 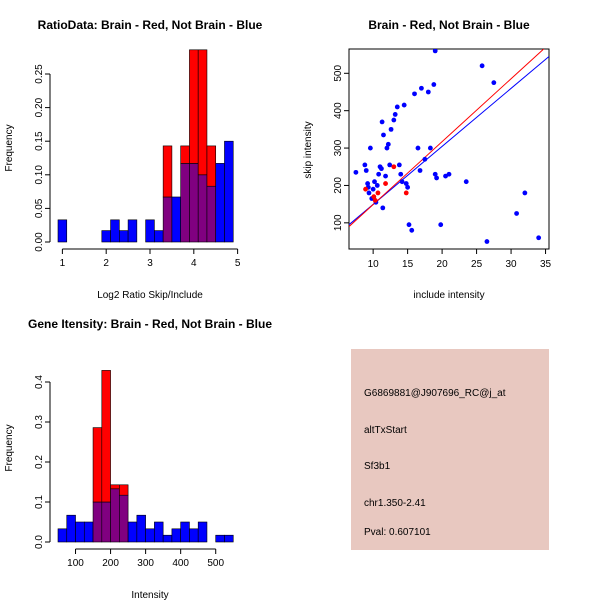 What do you see at coordinates (39, 502) in the screenshot?
I see `gene-y-tick-label: 0.1` at bounding box center [39, 502].